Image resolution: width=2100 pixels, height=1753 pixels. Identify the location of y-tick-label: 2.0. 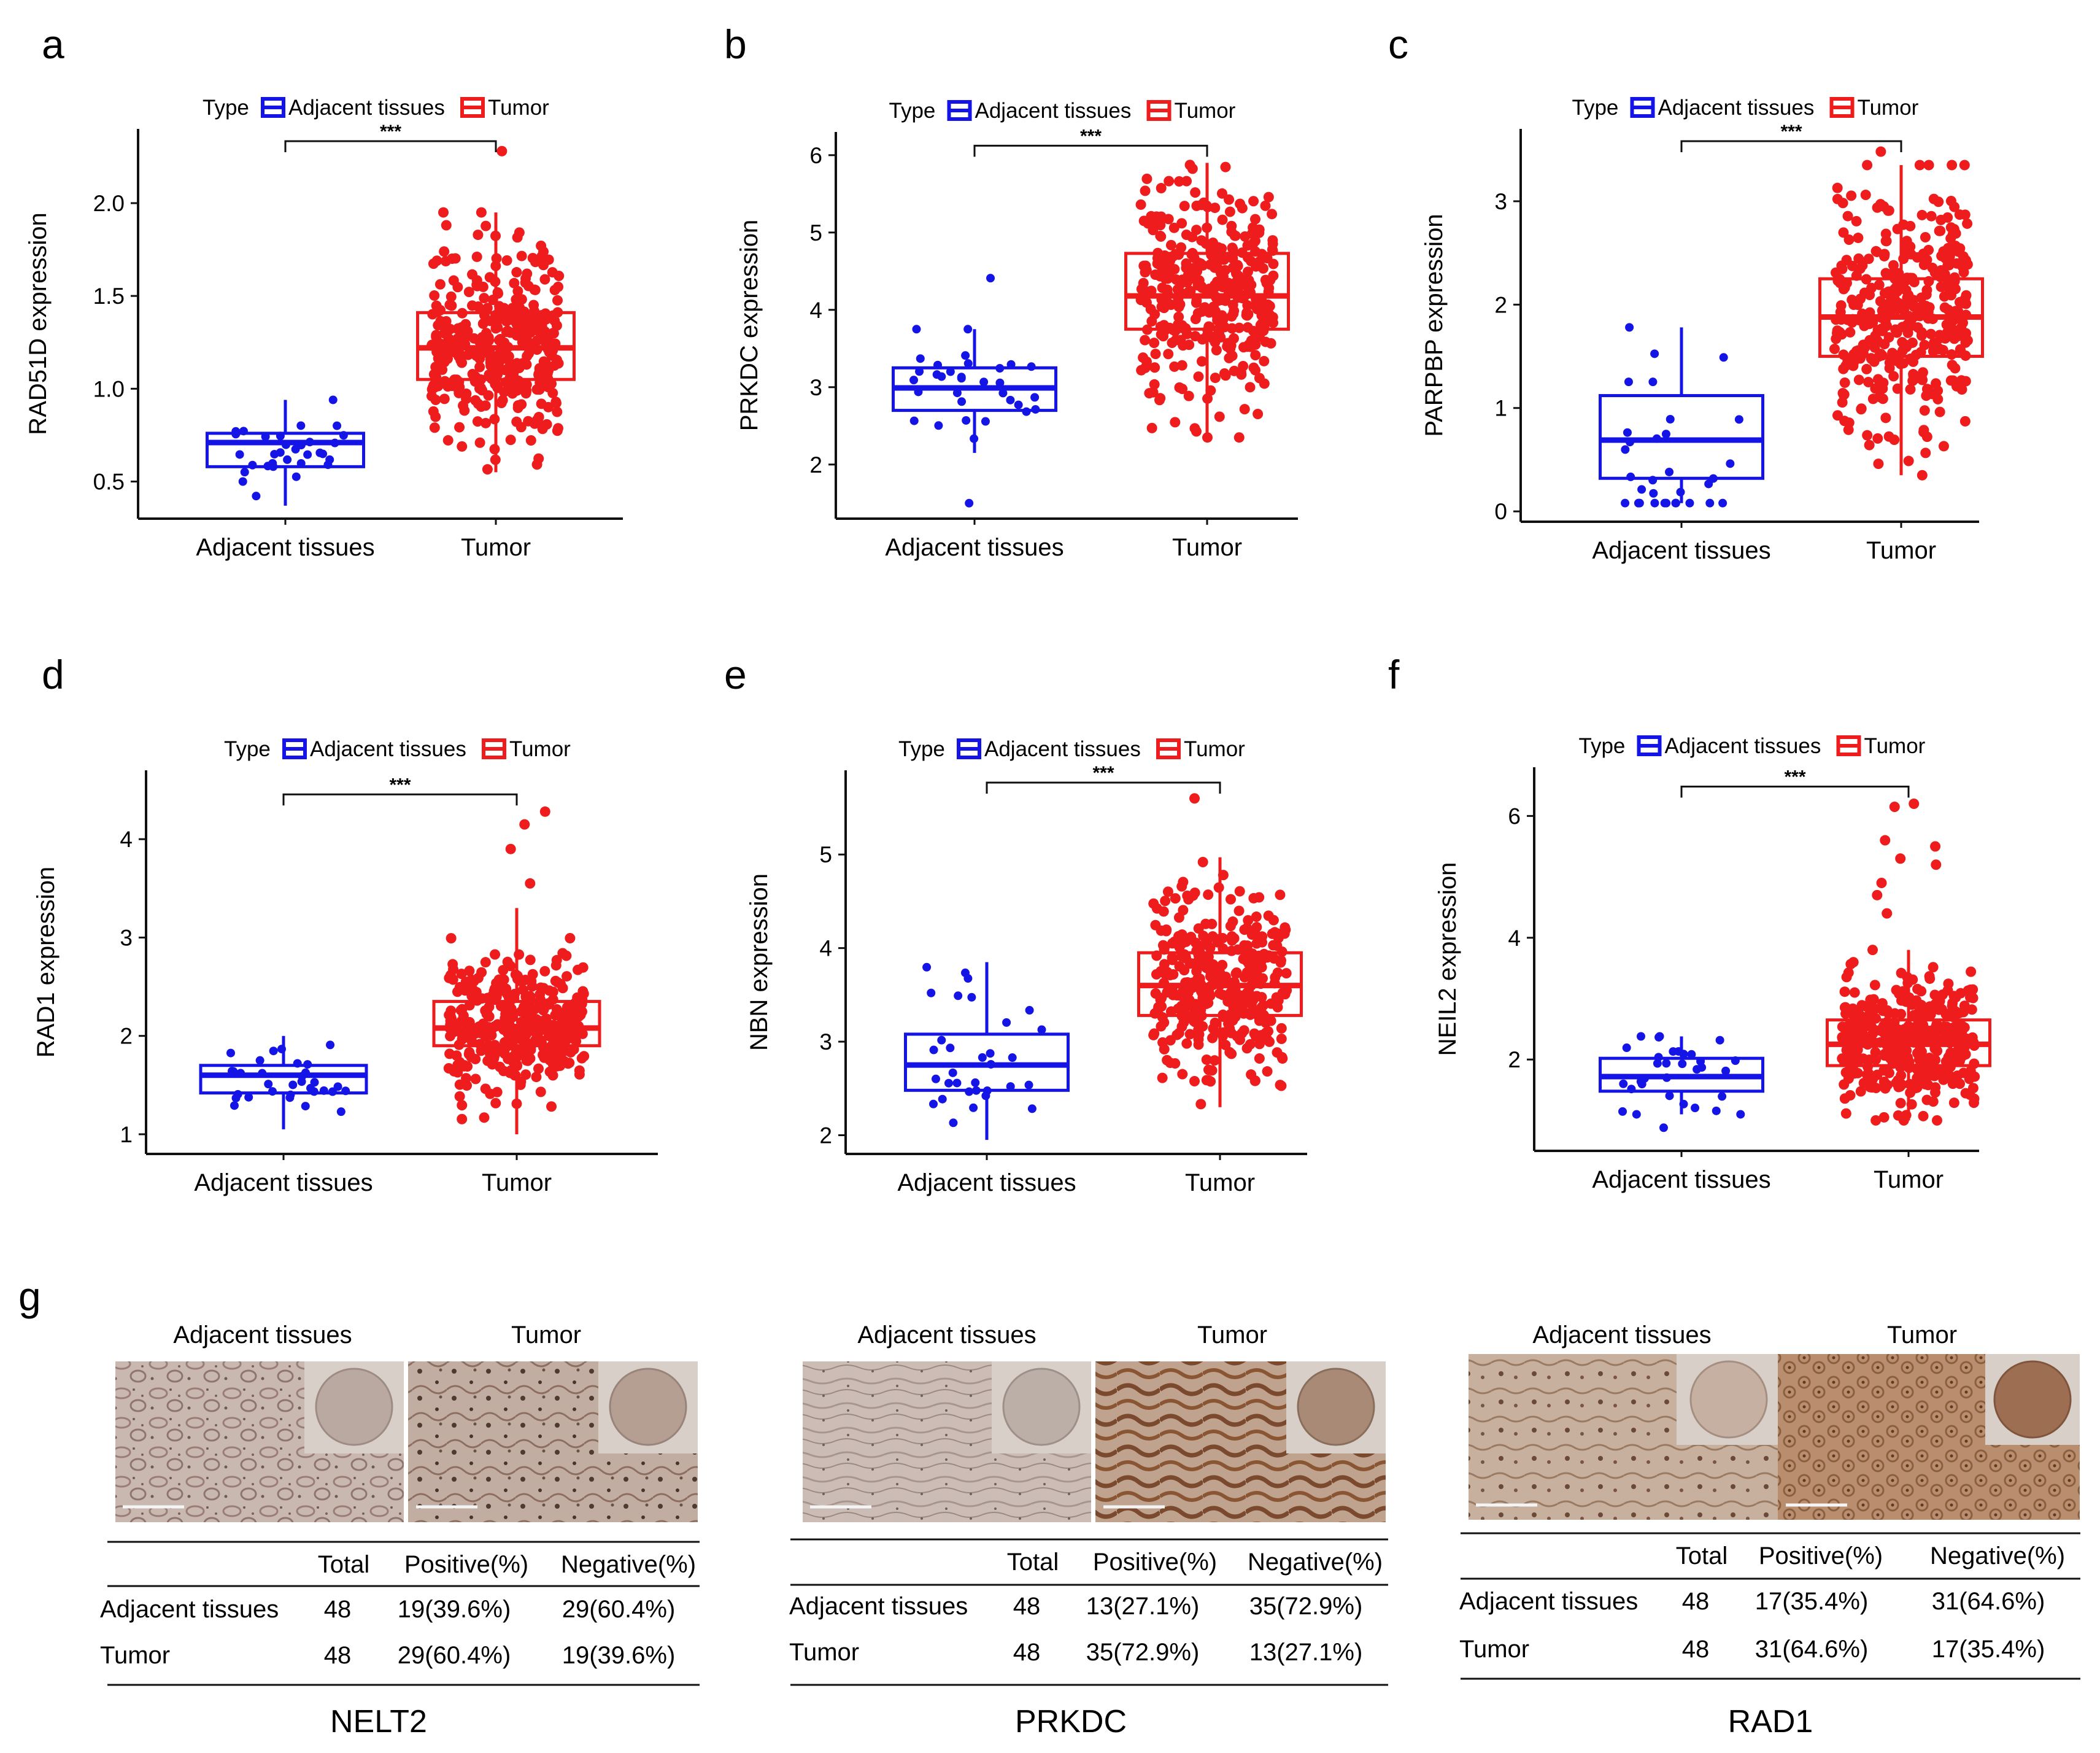
(109, 203).